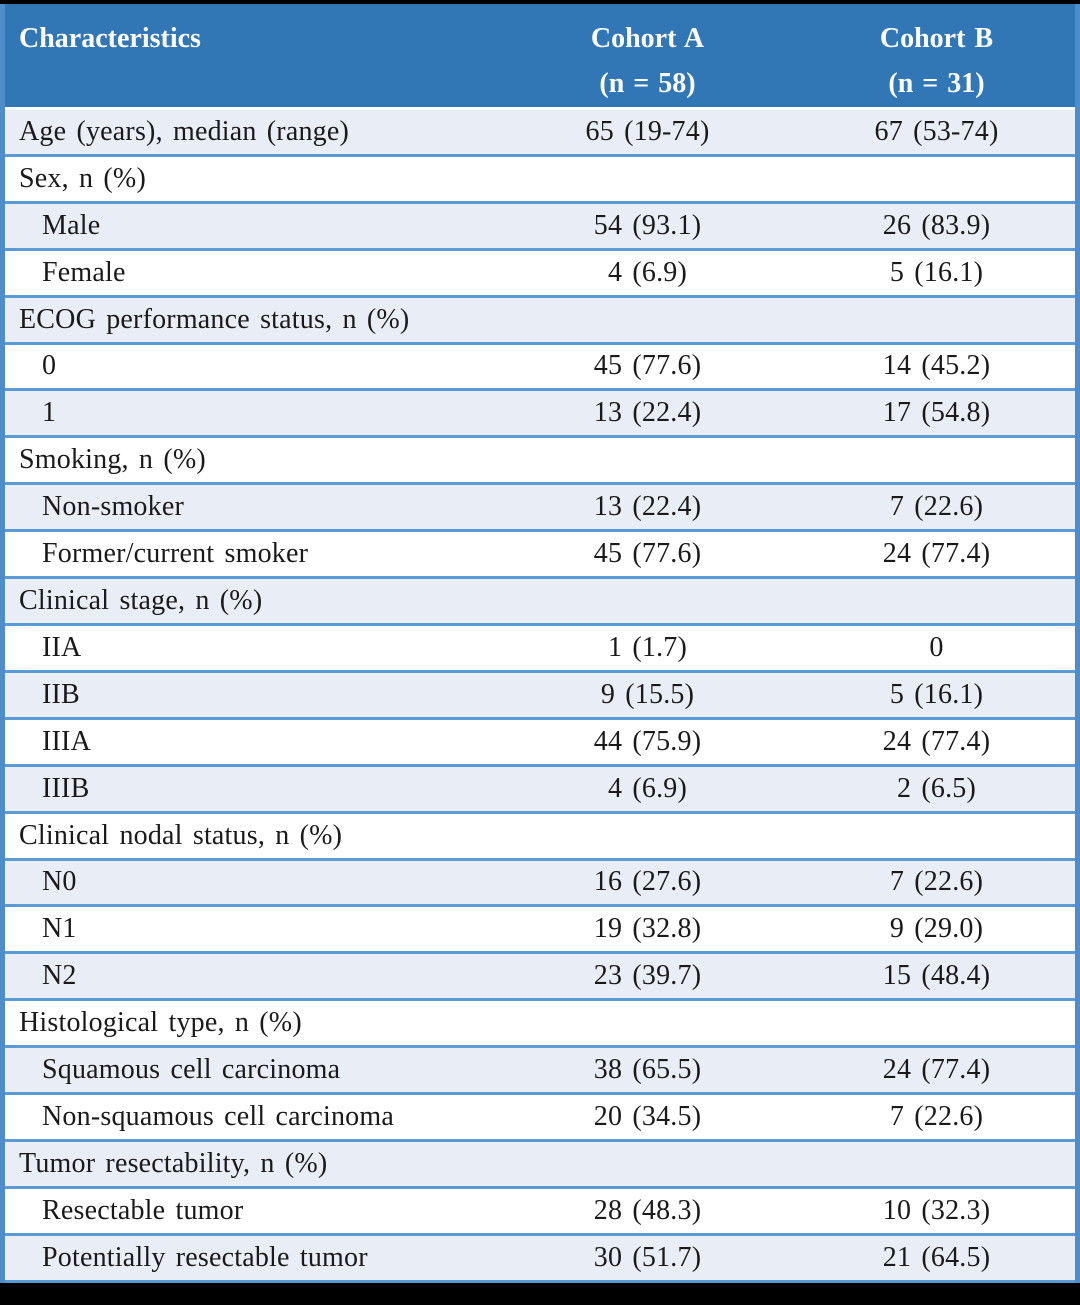 This screenshot has width=1080, height=1305. I want to click on table-row: Sex, n (%), so click(540, 179).